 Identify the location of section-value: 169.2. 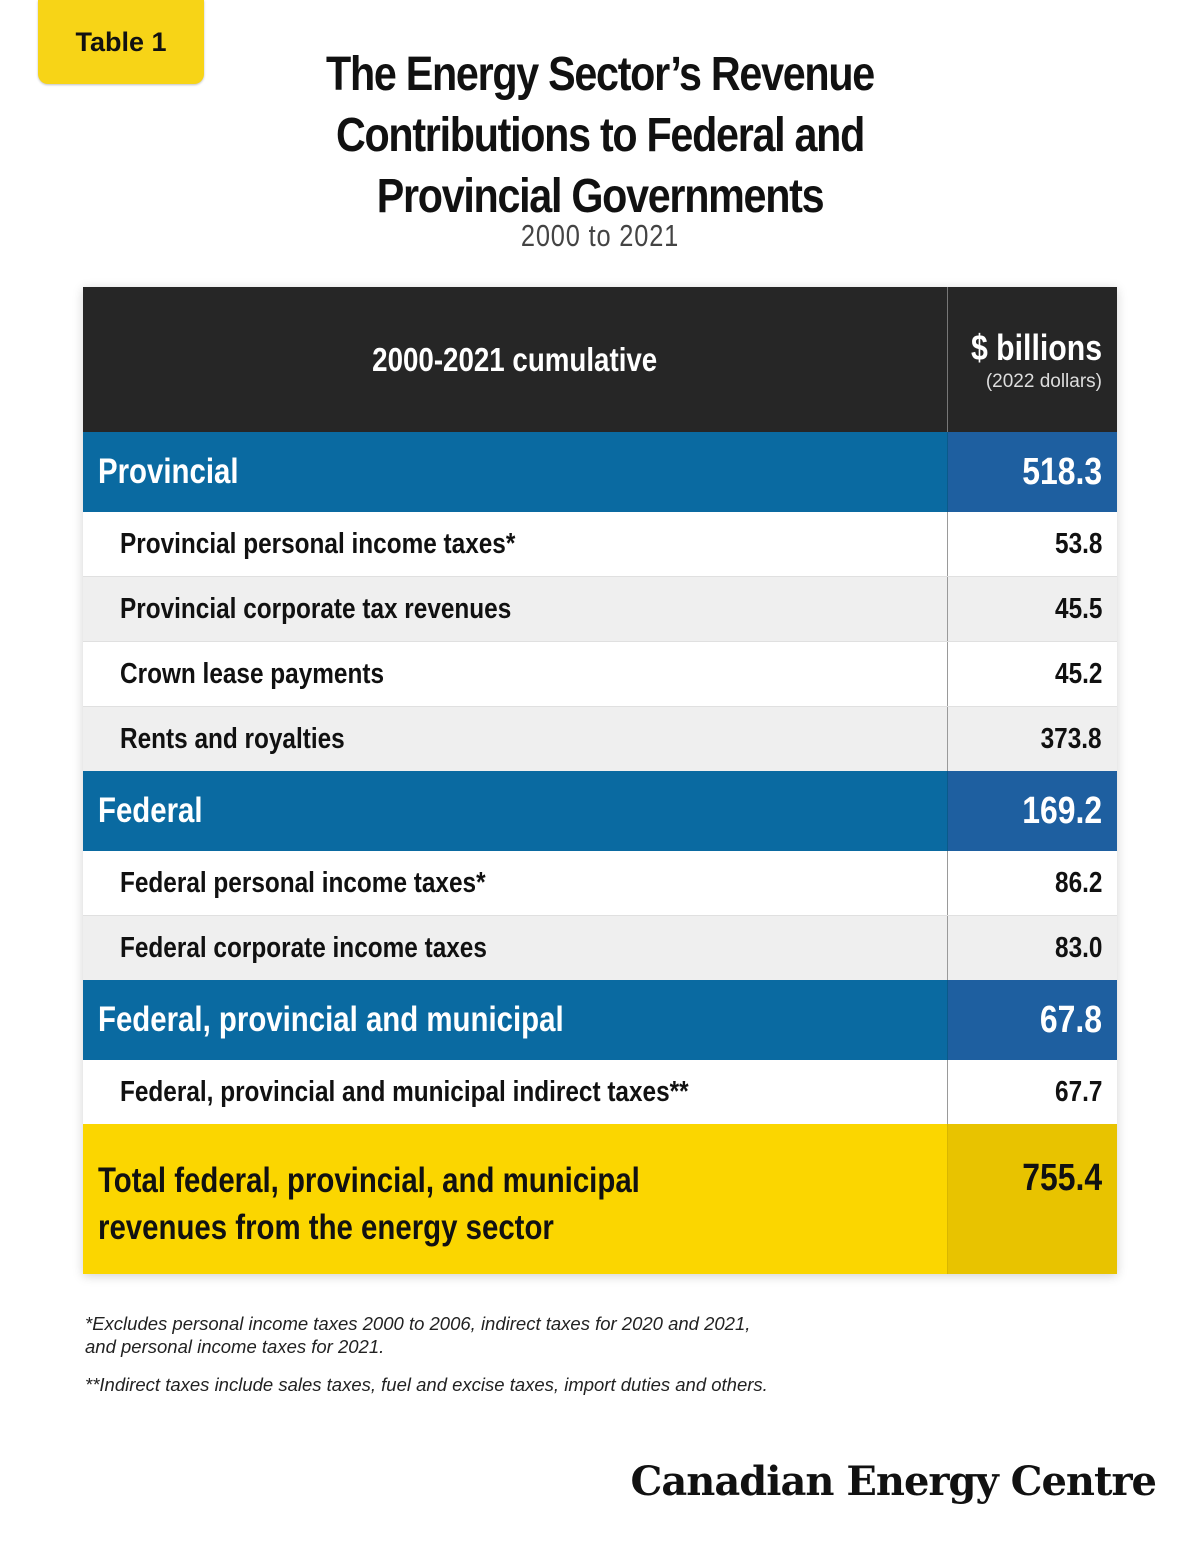
(1062, 810).